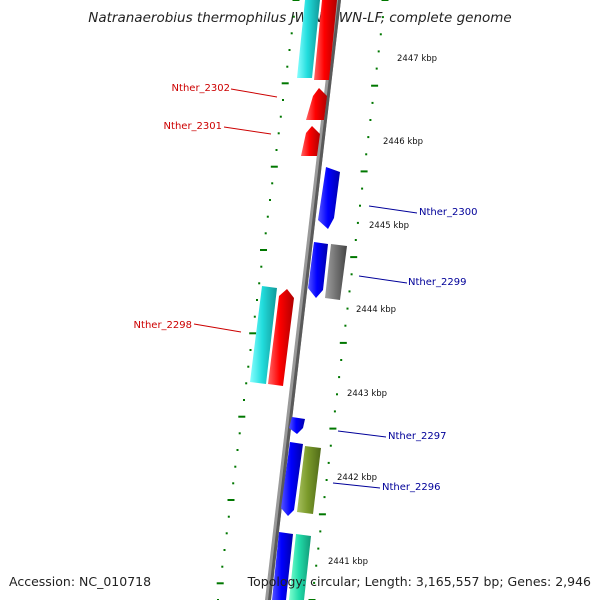  What do you see at coordinates (282, 566) in the screenshot?
I see `gene-feature-blue-bottom` at bounding box center [282, 566].